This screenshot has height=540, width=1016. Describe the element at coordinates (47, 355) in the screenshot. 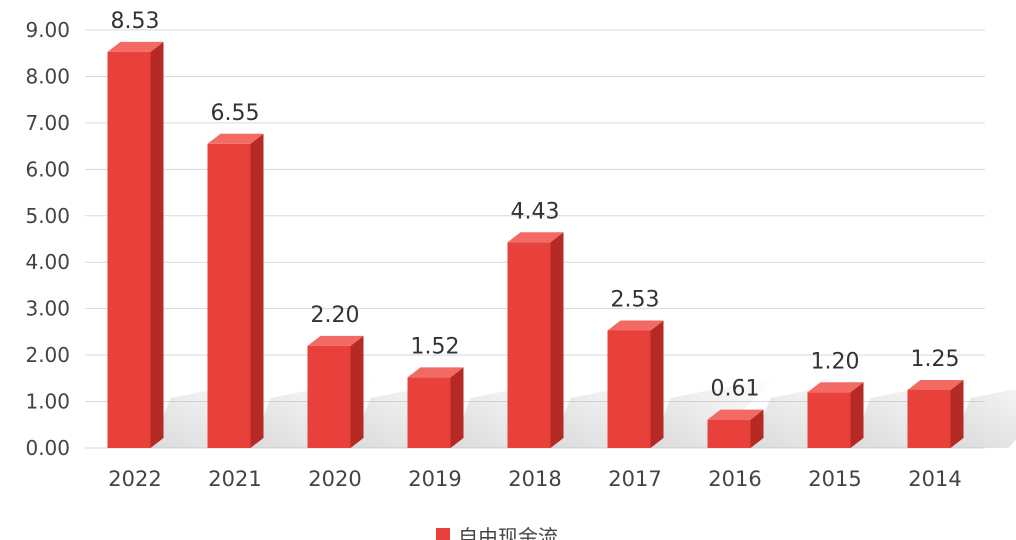

I see `y-tick-label: 2.00` at that location.